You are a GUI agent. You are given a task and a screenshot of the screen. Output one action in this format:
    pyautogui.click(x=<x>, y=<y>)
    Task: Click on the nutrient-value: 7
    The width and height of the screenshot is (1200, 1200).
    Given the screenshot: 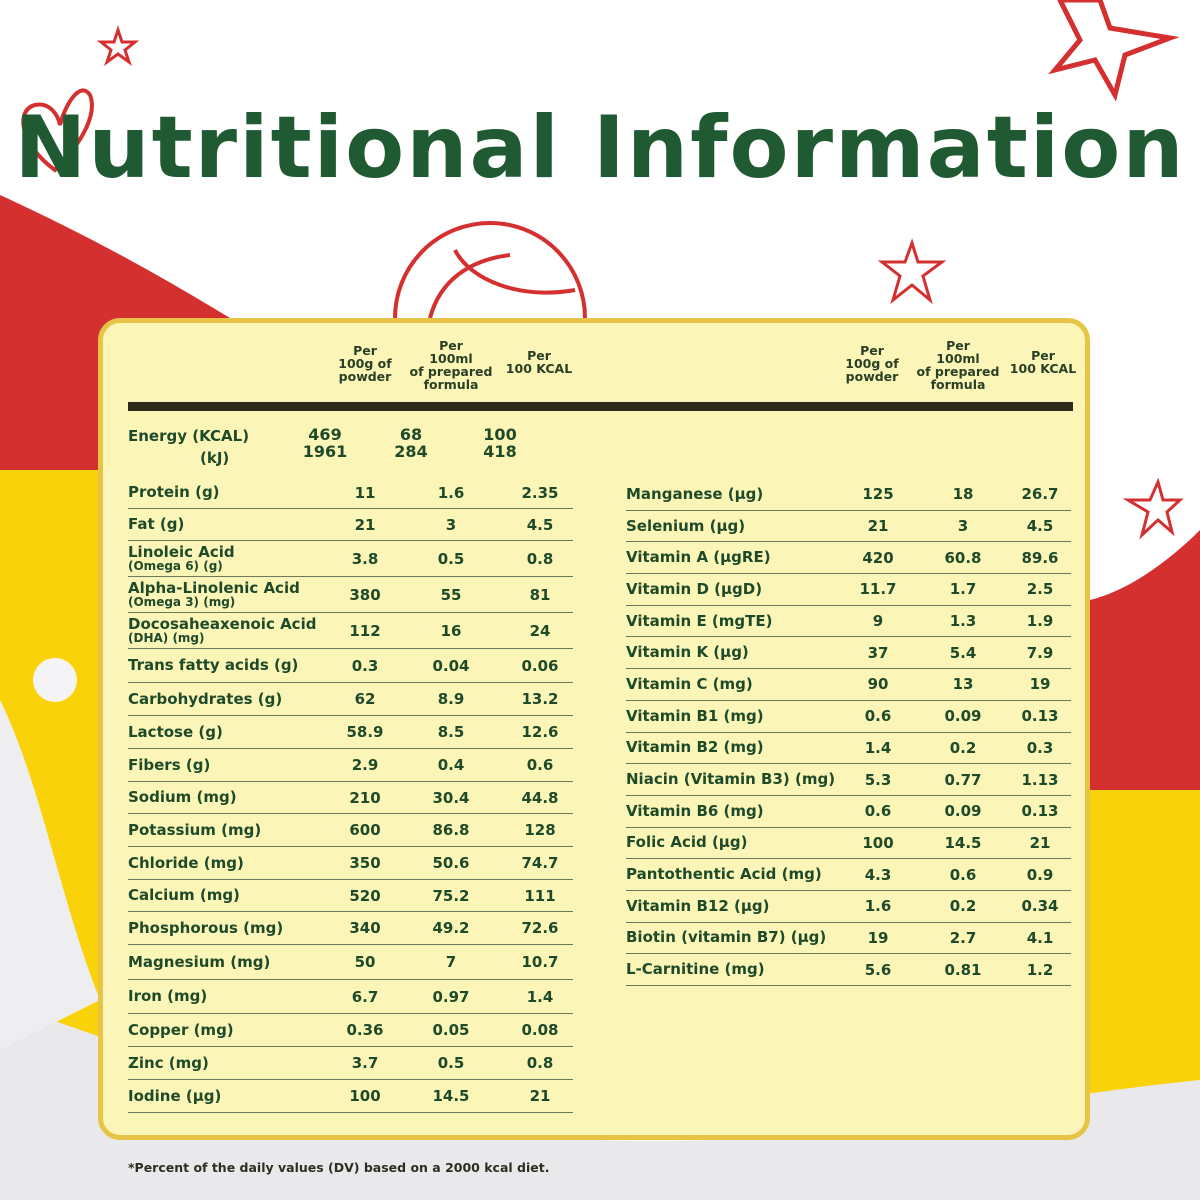 What is the action you would take?
    pyautogui.click(x=451, y=962)
    